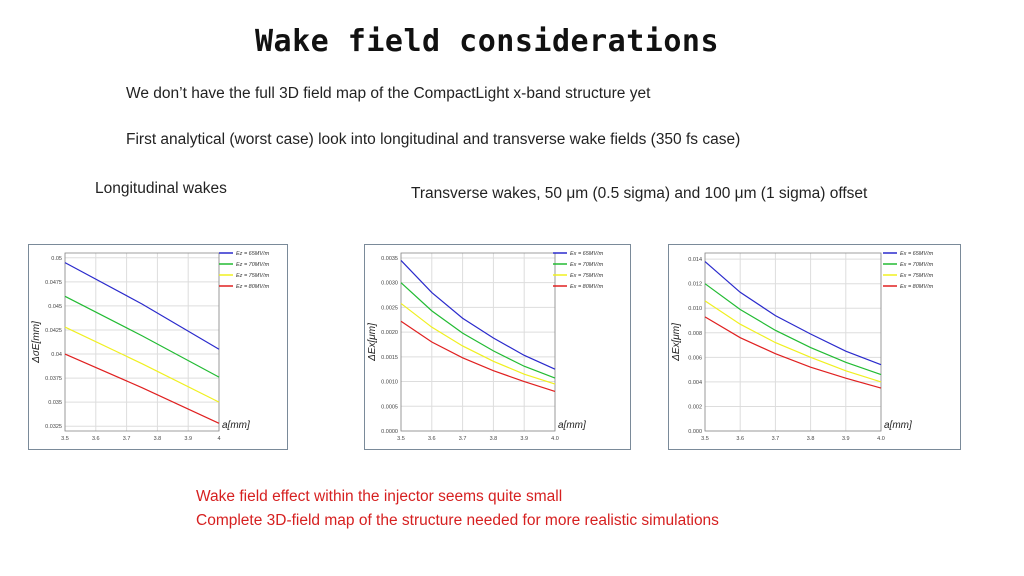 The image size is (1024, 576). What do you see at coordinates (389, 308) in the screenshot?
I see `y-tick-label: 0.0025` at bounding box center [389, 308].